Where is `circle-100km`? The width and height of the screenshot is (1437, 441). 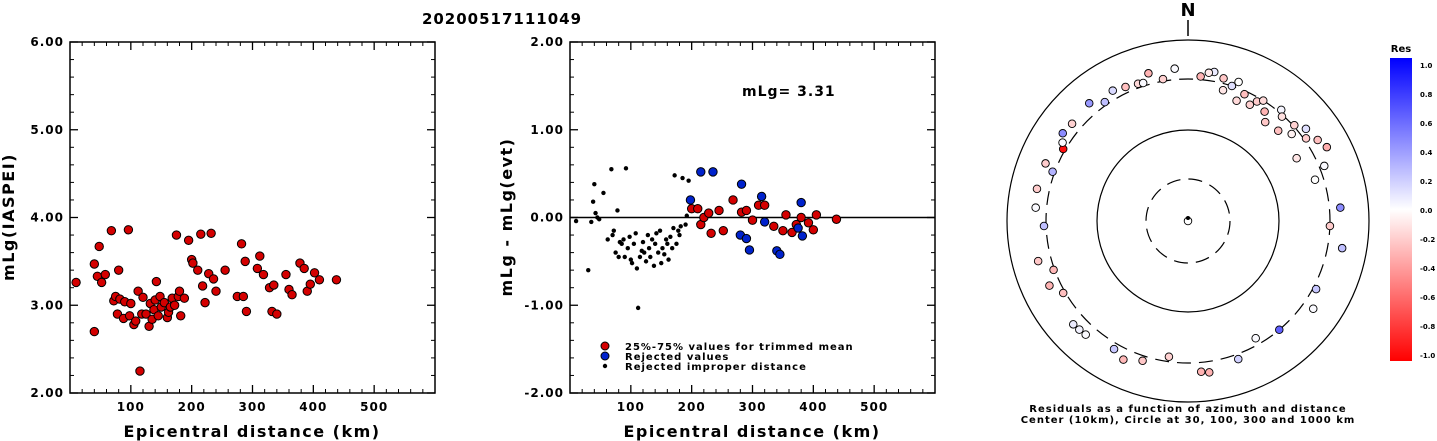
circle-100km is located at coordinates (1188, 221).